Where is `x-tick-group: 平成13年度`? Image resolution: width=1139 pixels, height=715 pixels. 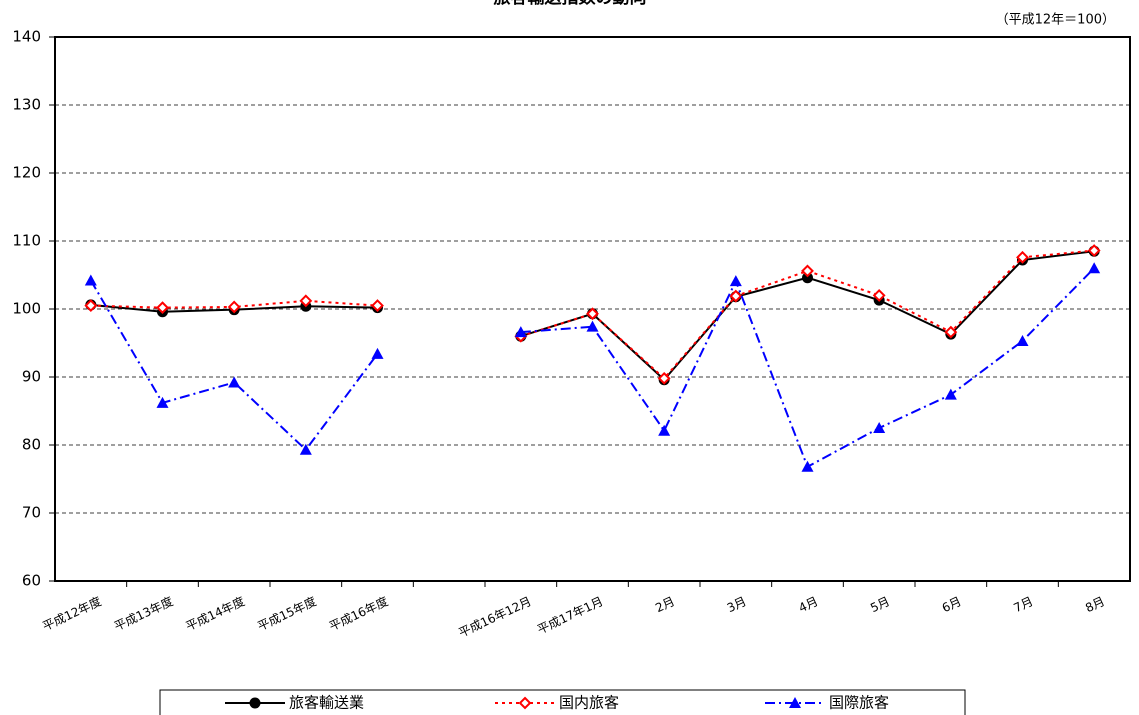 x-tick-group: 平成13年度 is located at coordinates (144, 613).